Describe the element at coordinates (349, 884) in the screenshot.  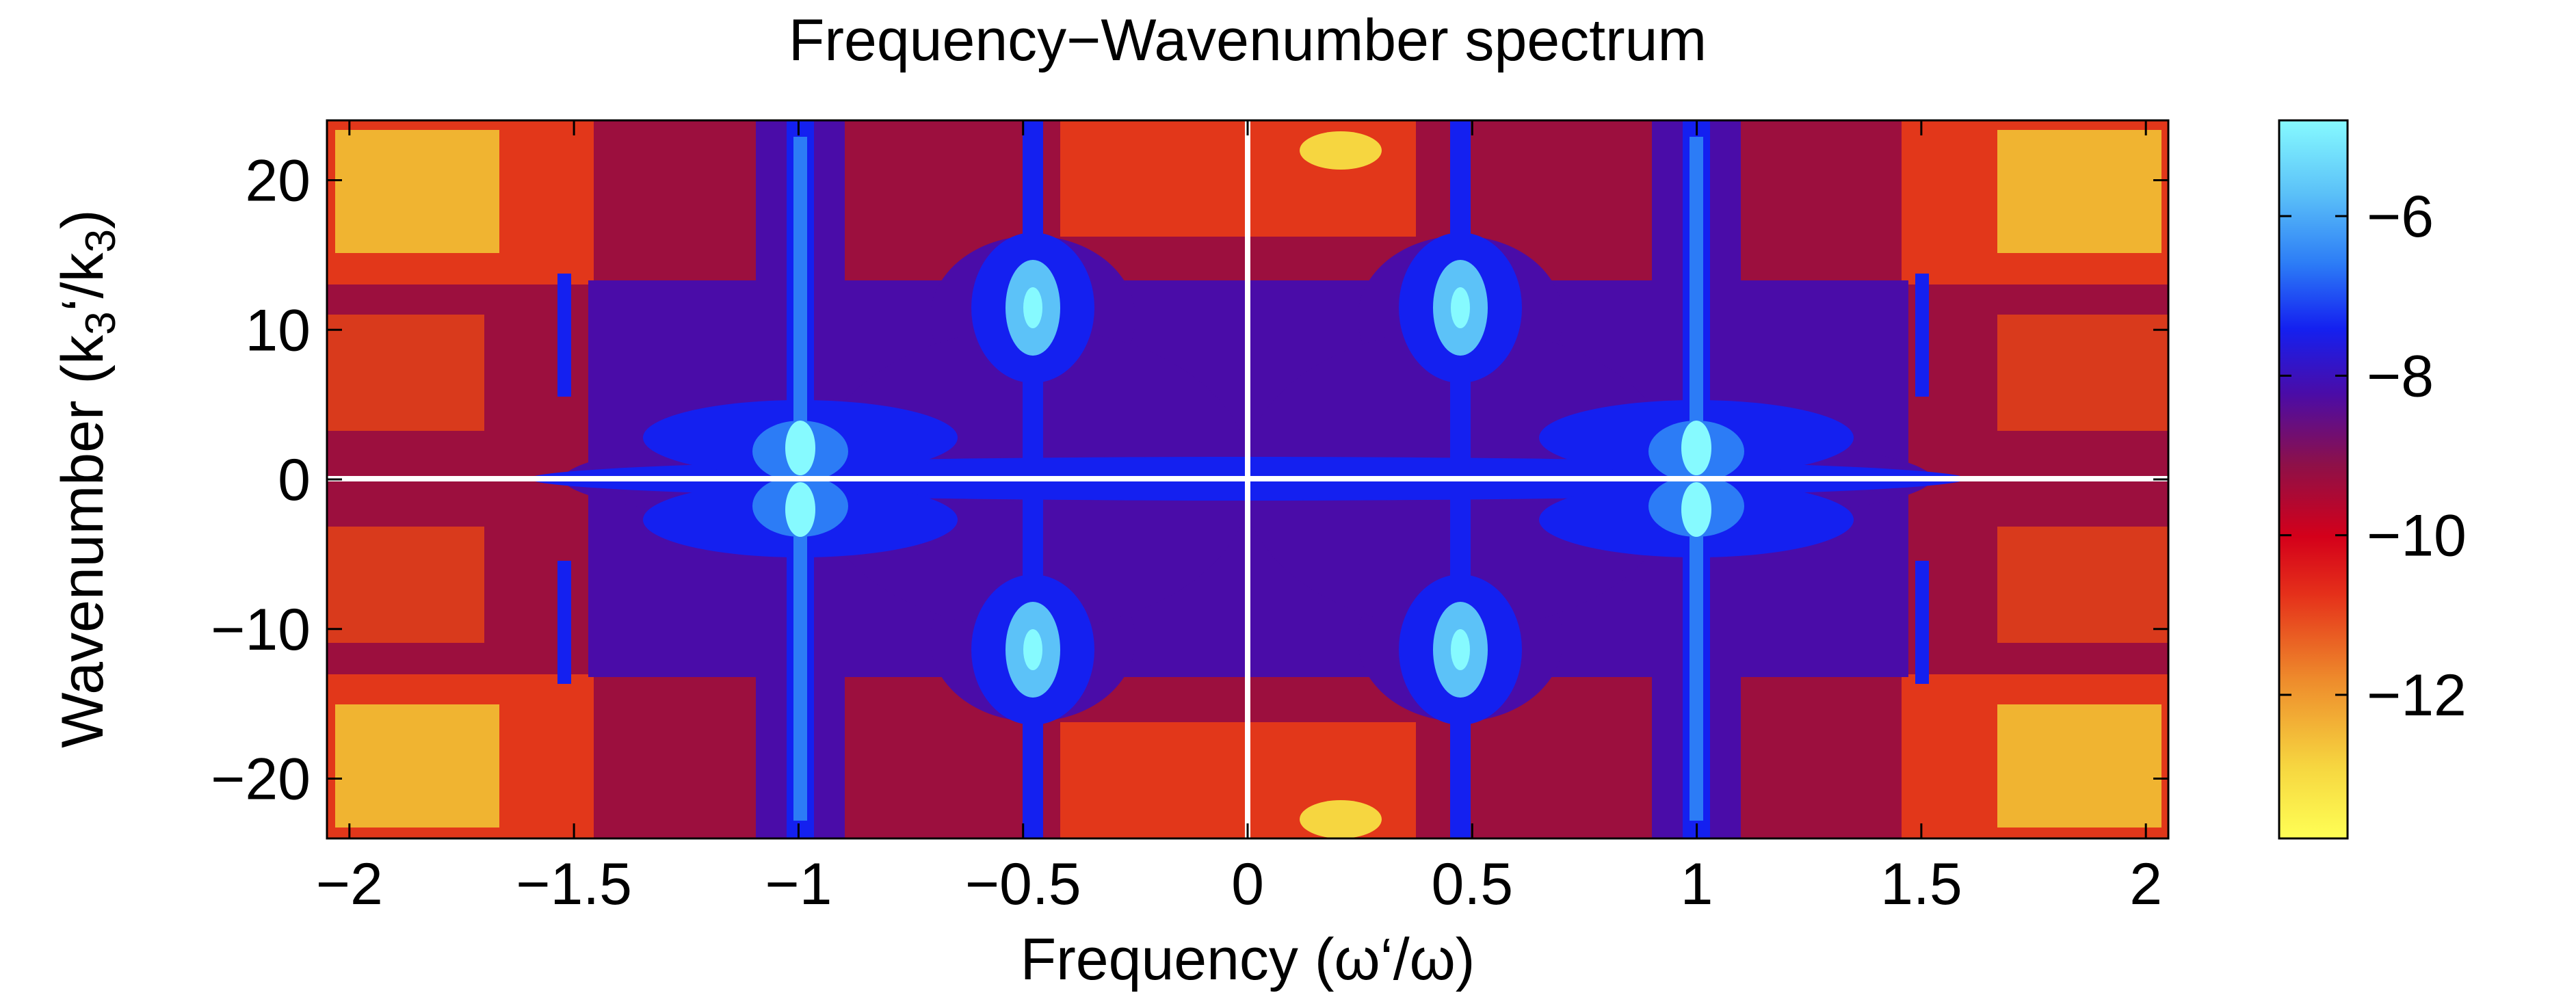
I see `x-tick-label: −2` at that location.